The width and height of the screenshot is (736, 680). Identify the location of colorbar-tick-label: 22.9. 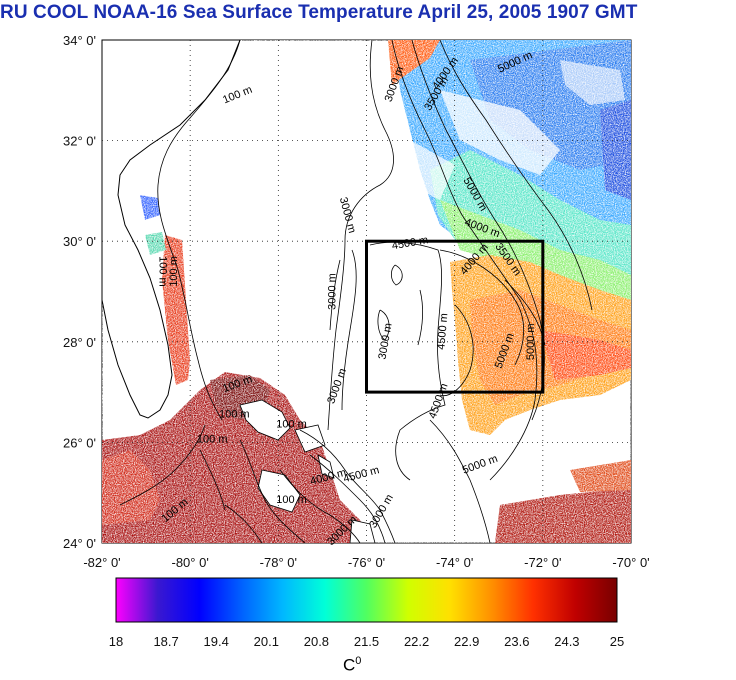
(466, 641).